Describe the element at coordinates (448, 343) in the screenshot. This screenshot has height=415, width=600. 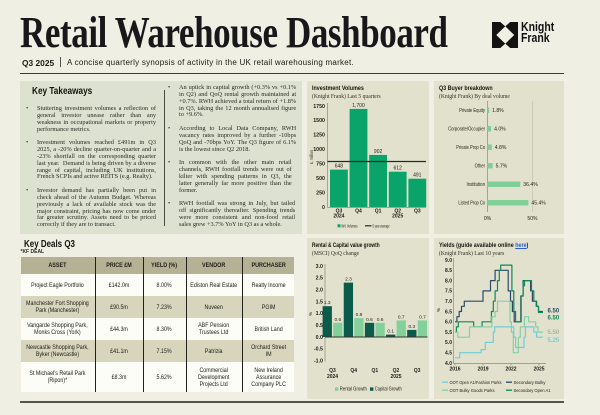
I see `svg-text: 5.0` at that location.